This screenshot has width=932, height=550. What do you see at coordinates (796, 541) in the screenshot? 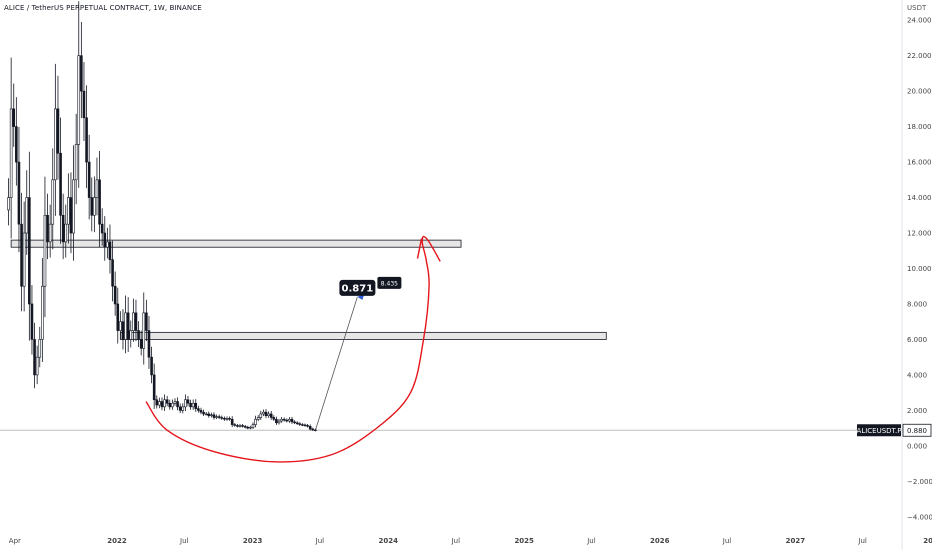
I see `x-tick-label: 2027` at bounding box center [796, 541].